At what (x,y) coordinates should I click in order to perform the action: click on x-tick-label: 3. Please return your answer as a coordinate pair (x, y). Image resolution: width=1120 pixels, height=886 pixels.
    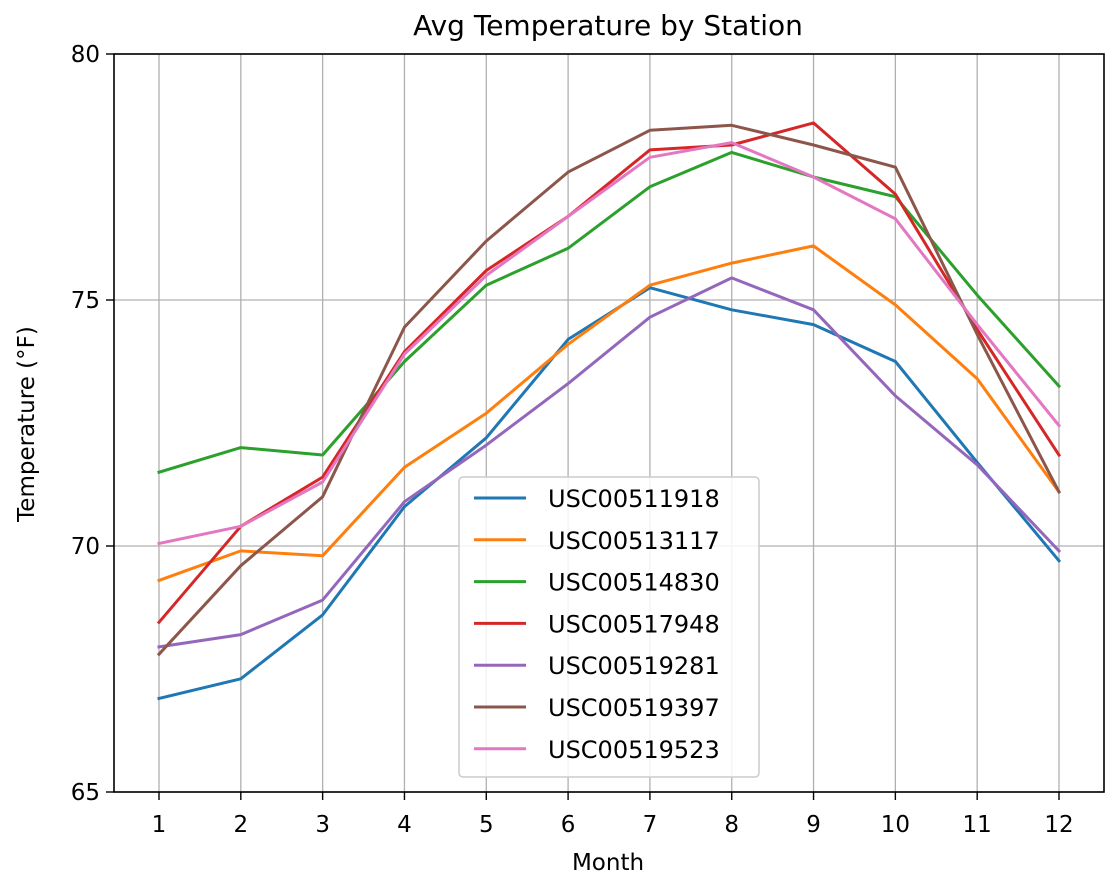
    Looking at the image, I should click on (322, 825).